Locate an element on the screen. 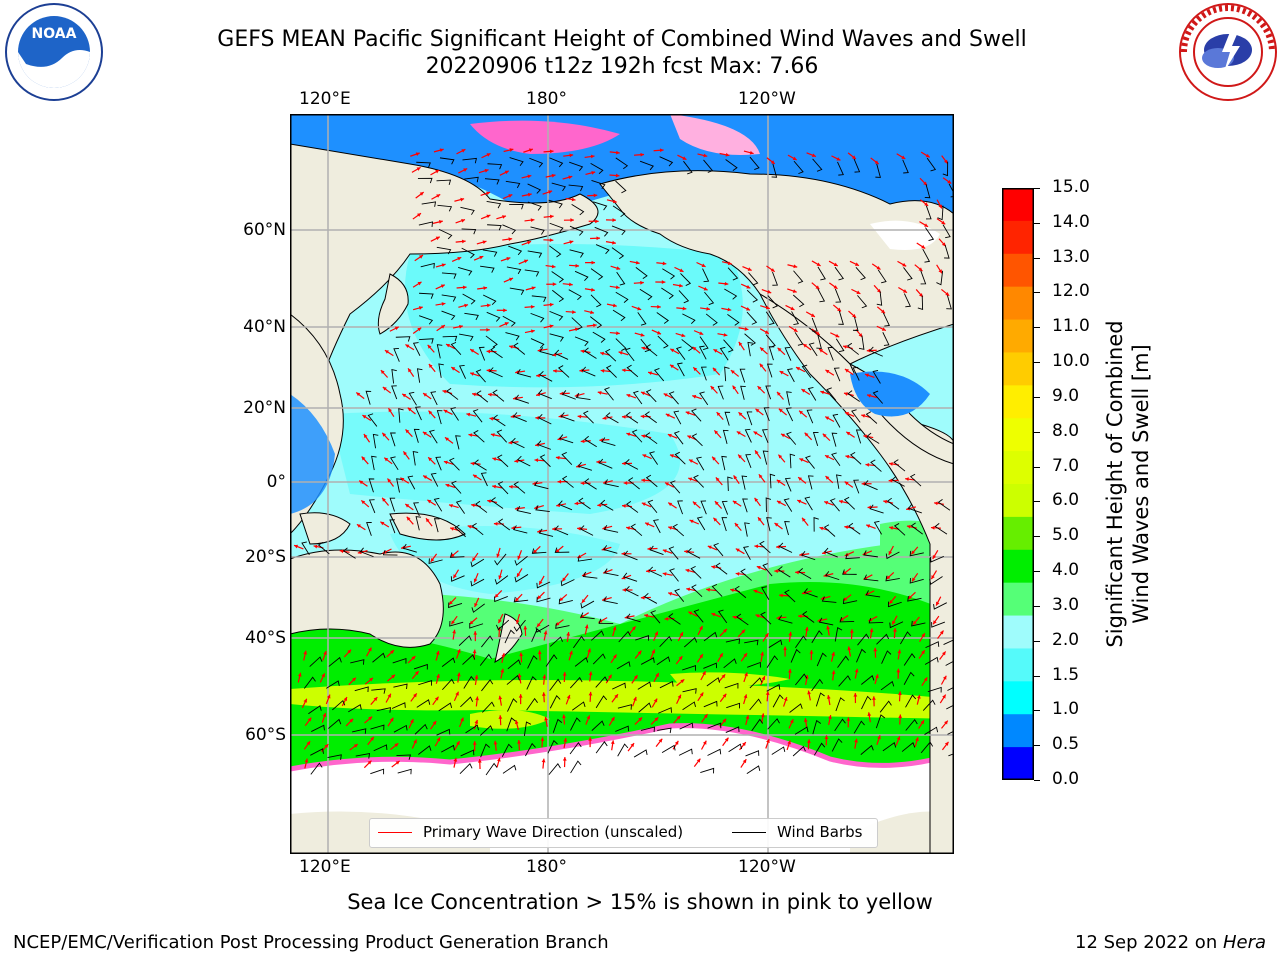 Image resolution: width=1280 pixels, height=960 pixels. wave-band-green is located at coordinates (622, 678).